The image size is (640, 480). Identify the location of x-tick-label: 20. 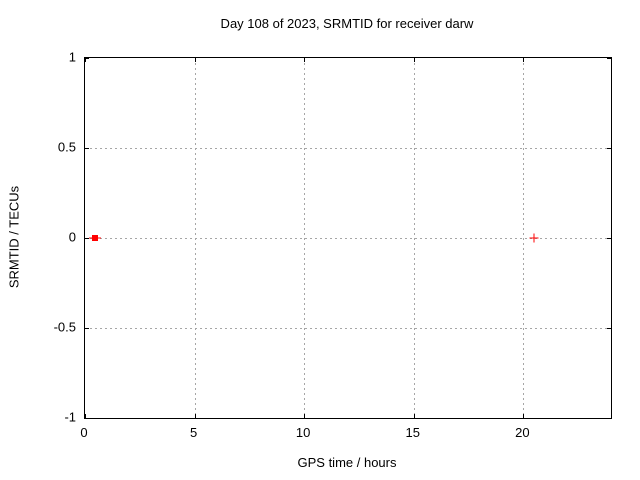
(522, 432).